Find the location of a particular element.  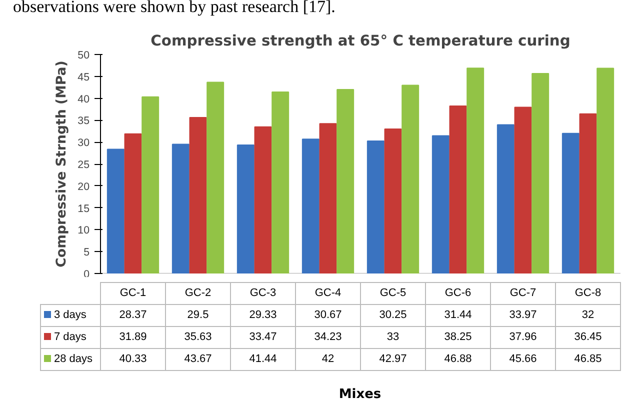

data-label: 33 is located at coordinates (393, 337).